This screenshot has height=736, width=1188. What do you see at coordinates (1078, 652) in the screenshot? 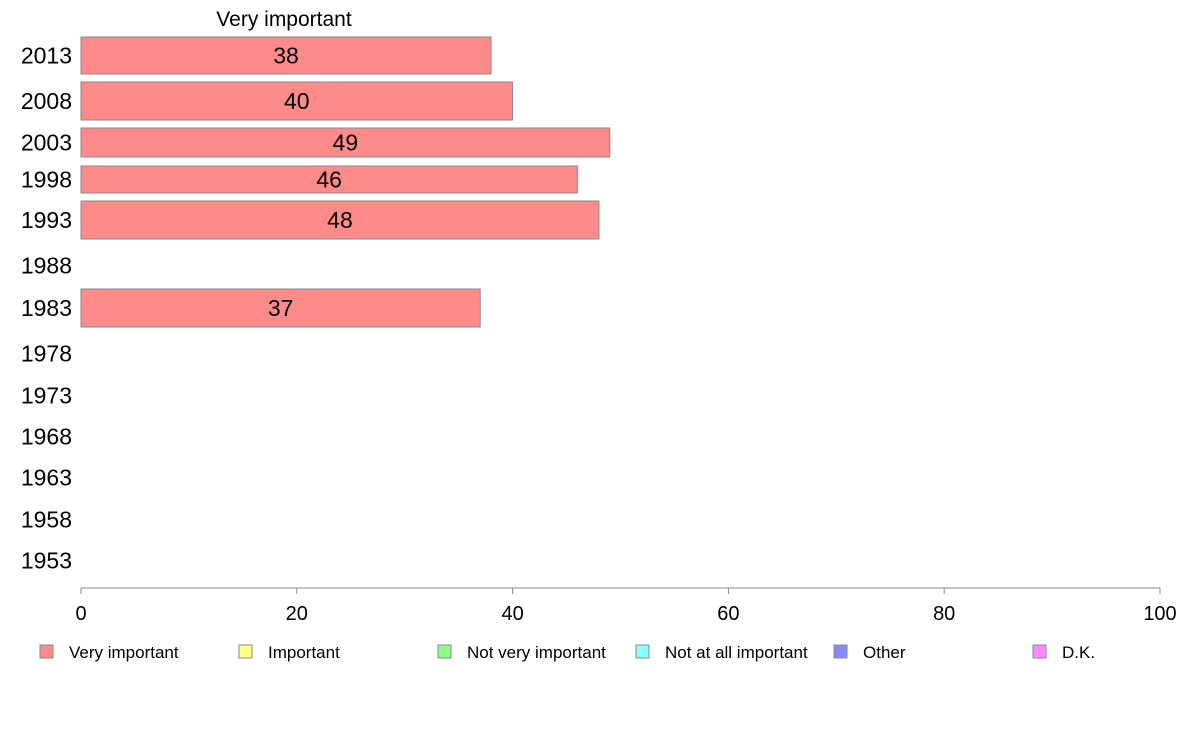
I see `legend-label: D.K.` at bounding box center [1078, 652].